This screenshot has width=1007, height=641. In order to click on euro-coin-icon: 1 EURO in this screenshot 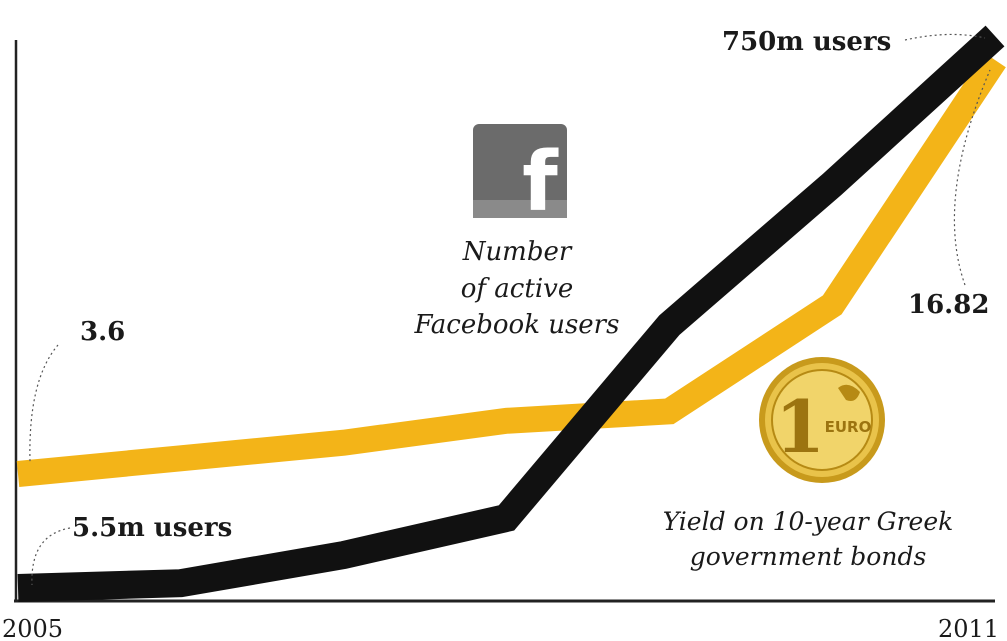, I will do `click(822, 420)`.